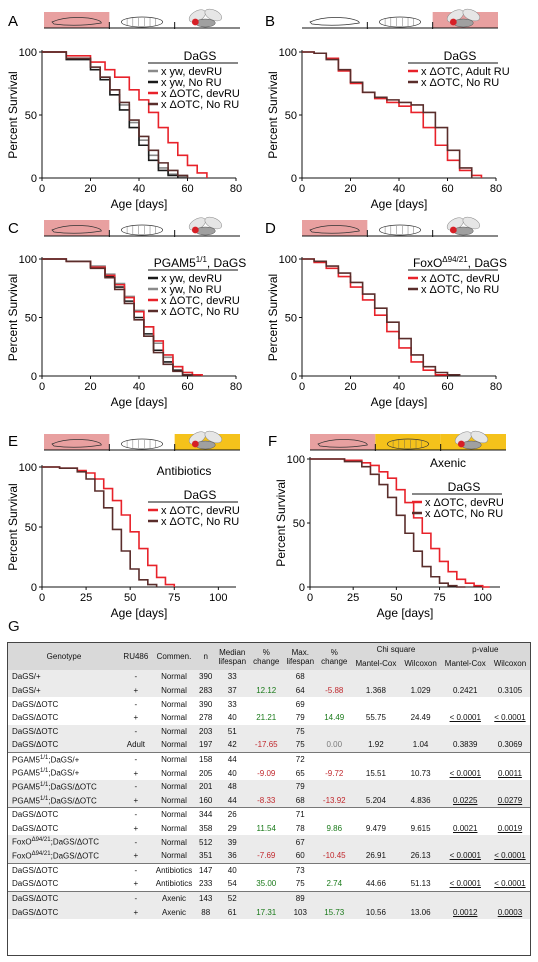 The image size is (538, 962). I want to click on table-row: DaGS/ΔOTC - Normal 344 26 71, so click(269, 814).